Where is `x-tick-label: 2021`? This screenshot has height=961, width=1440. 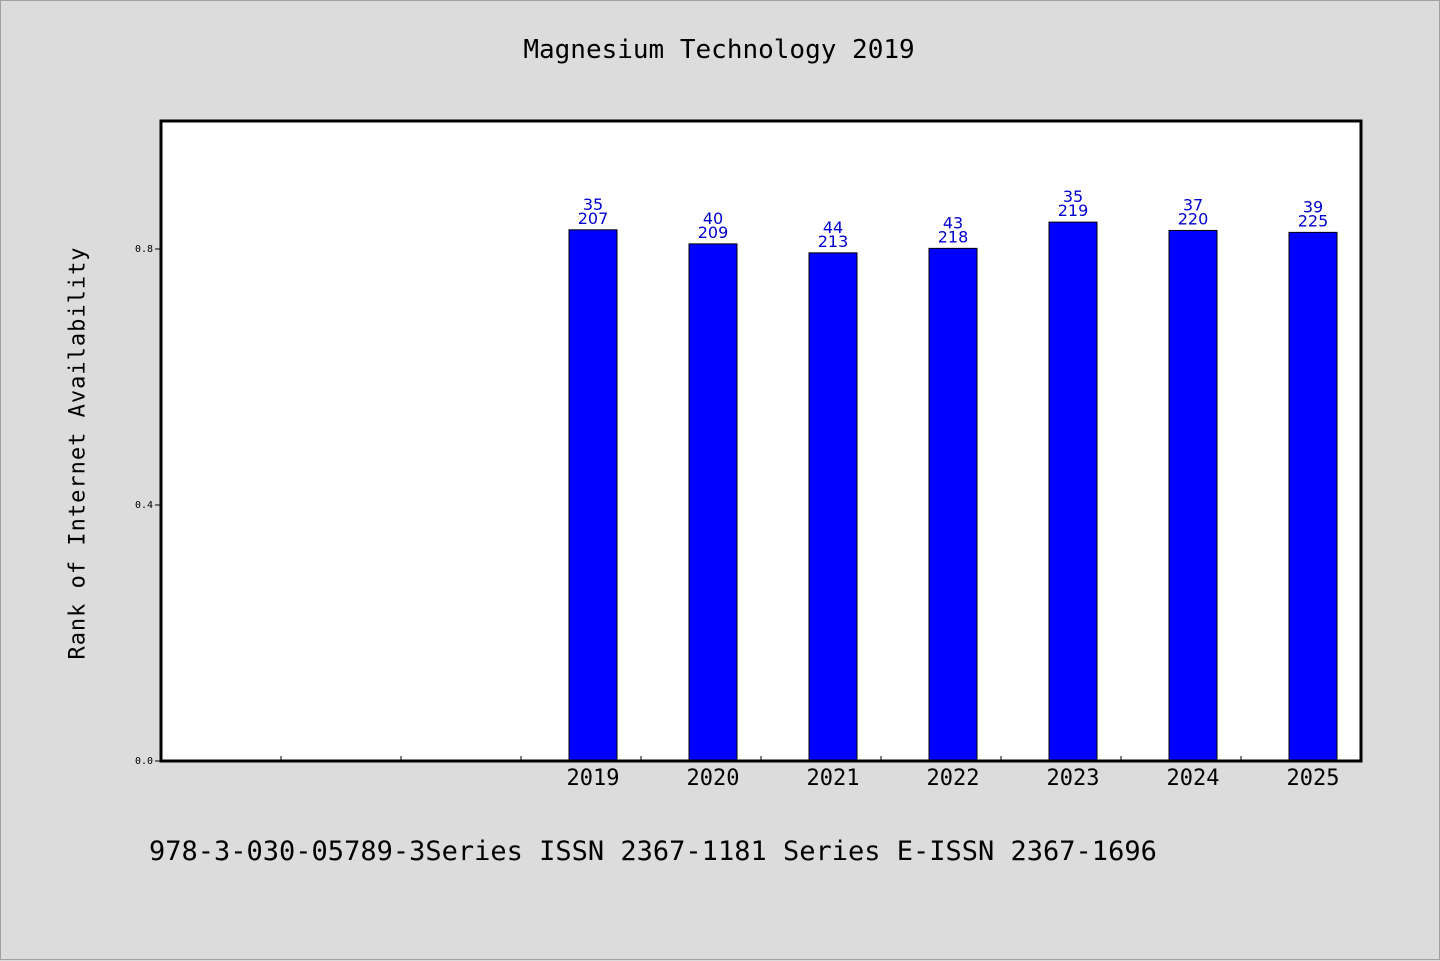 x-tick-label: 2021 is located at coordinates (833, 778).